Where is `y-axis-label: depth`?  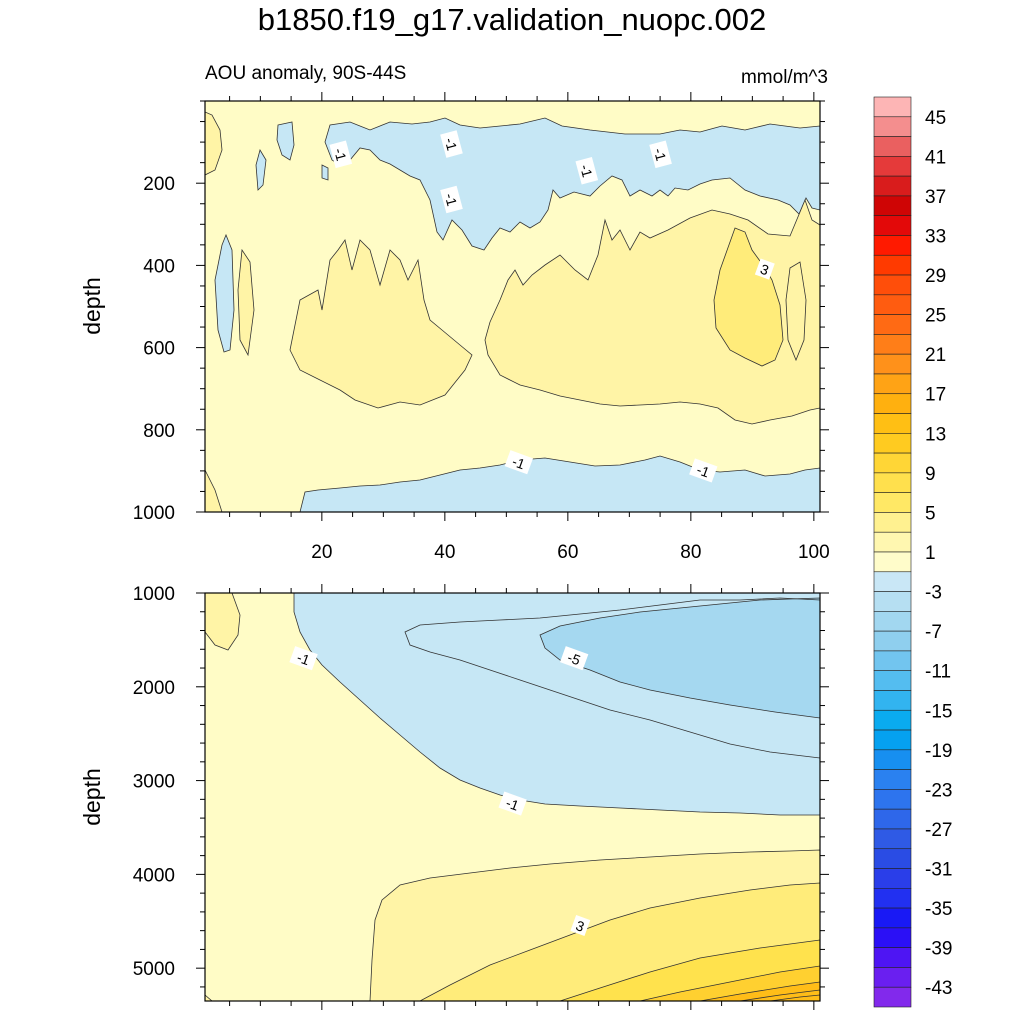
y-axis-label: depth is located at coordinates (92, 797).